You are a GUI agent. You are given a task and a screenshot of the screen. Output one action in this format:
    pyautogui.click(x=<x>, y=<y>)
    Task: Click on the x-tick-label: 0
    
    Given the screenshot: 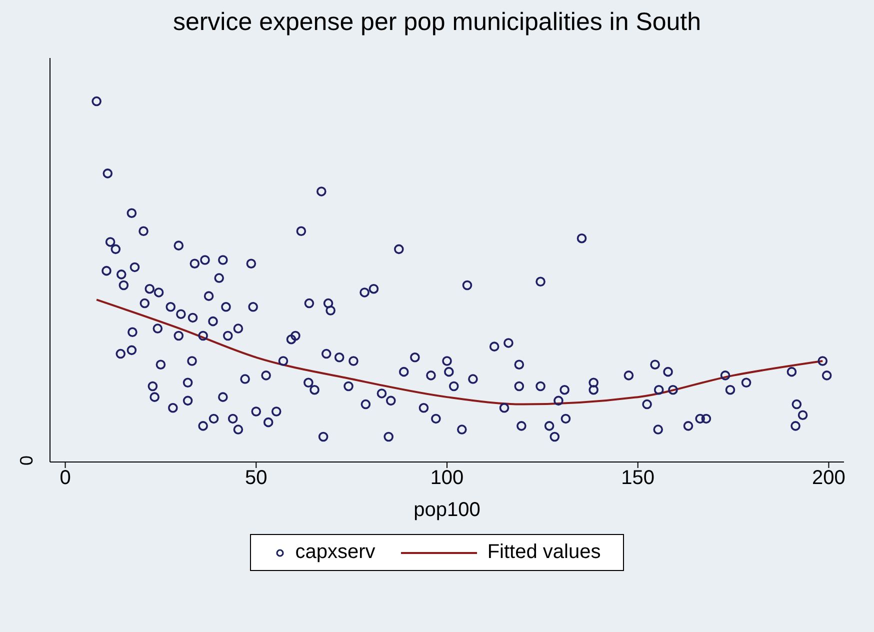 What is the action you would take?
    pyautogui.click(x=65, y=478)
    